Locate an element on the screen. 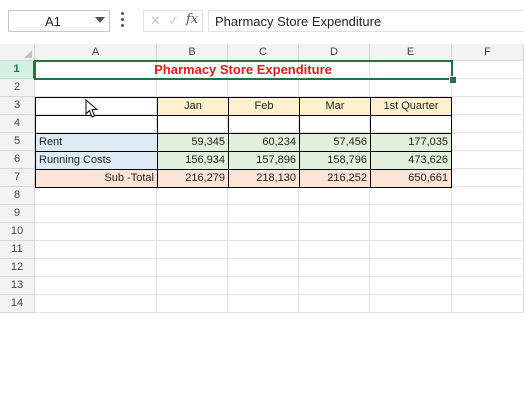  row-header-11: 11 is located at coordinates (17, 250).